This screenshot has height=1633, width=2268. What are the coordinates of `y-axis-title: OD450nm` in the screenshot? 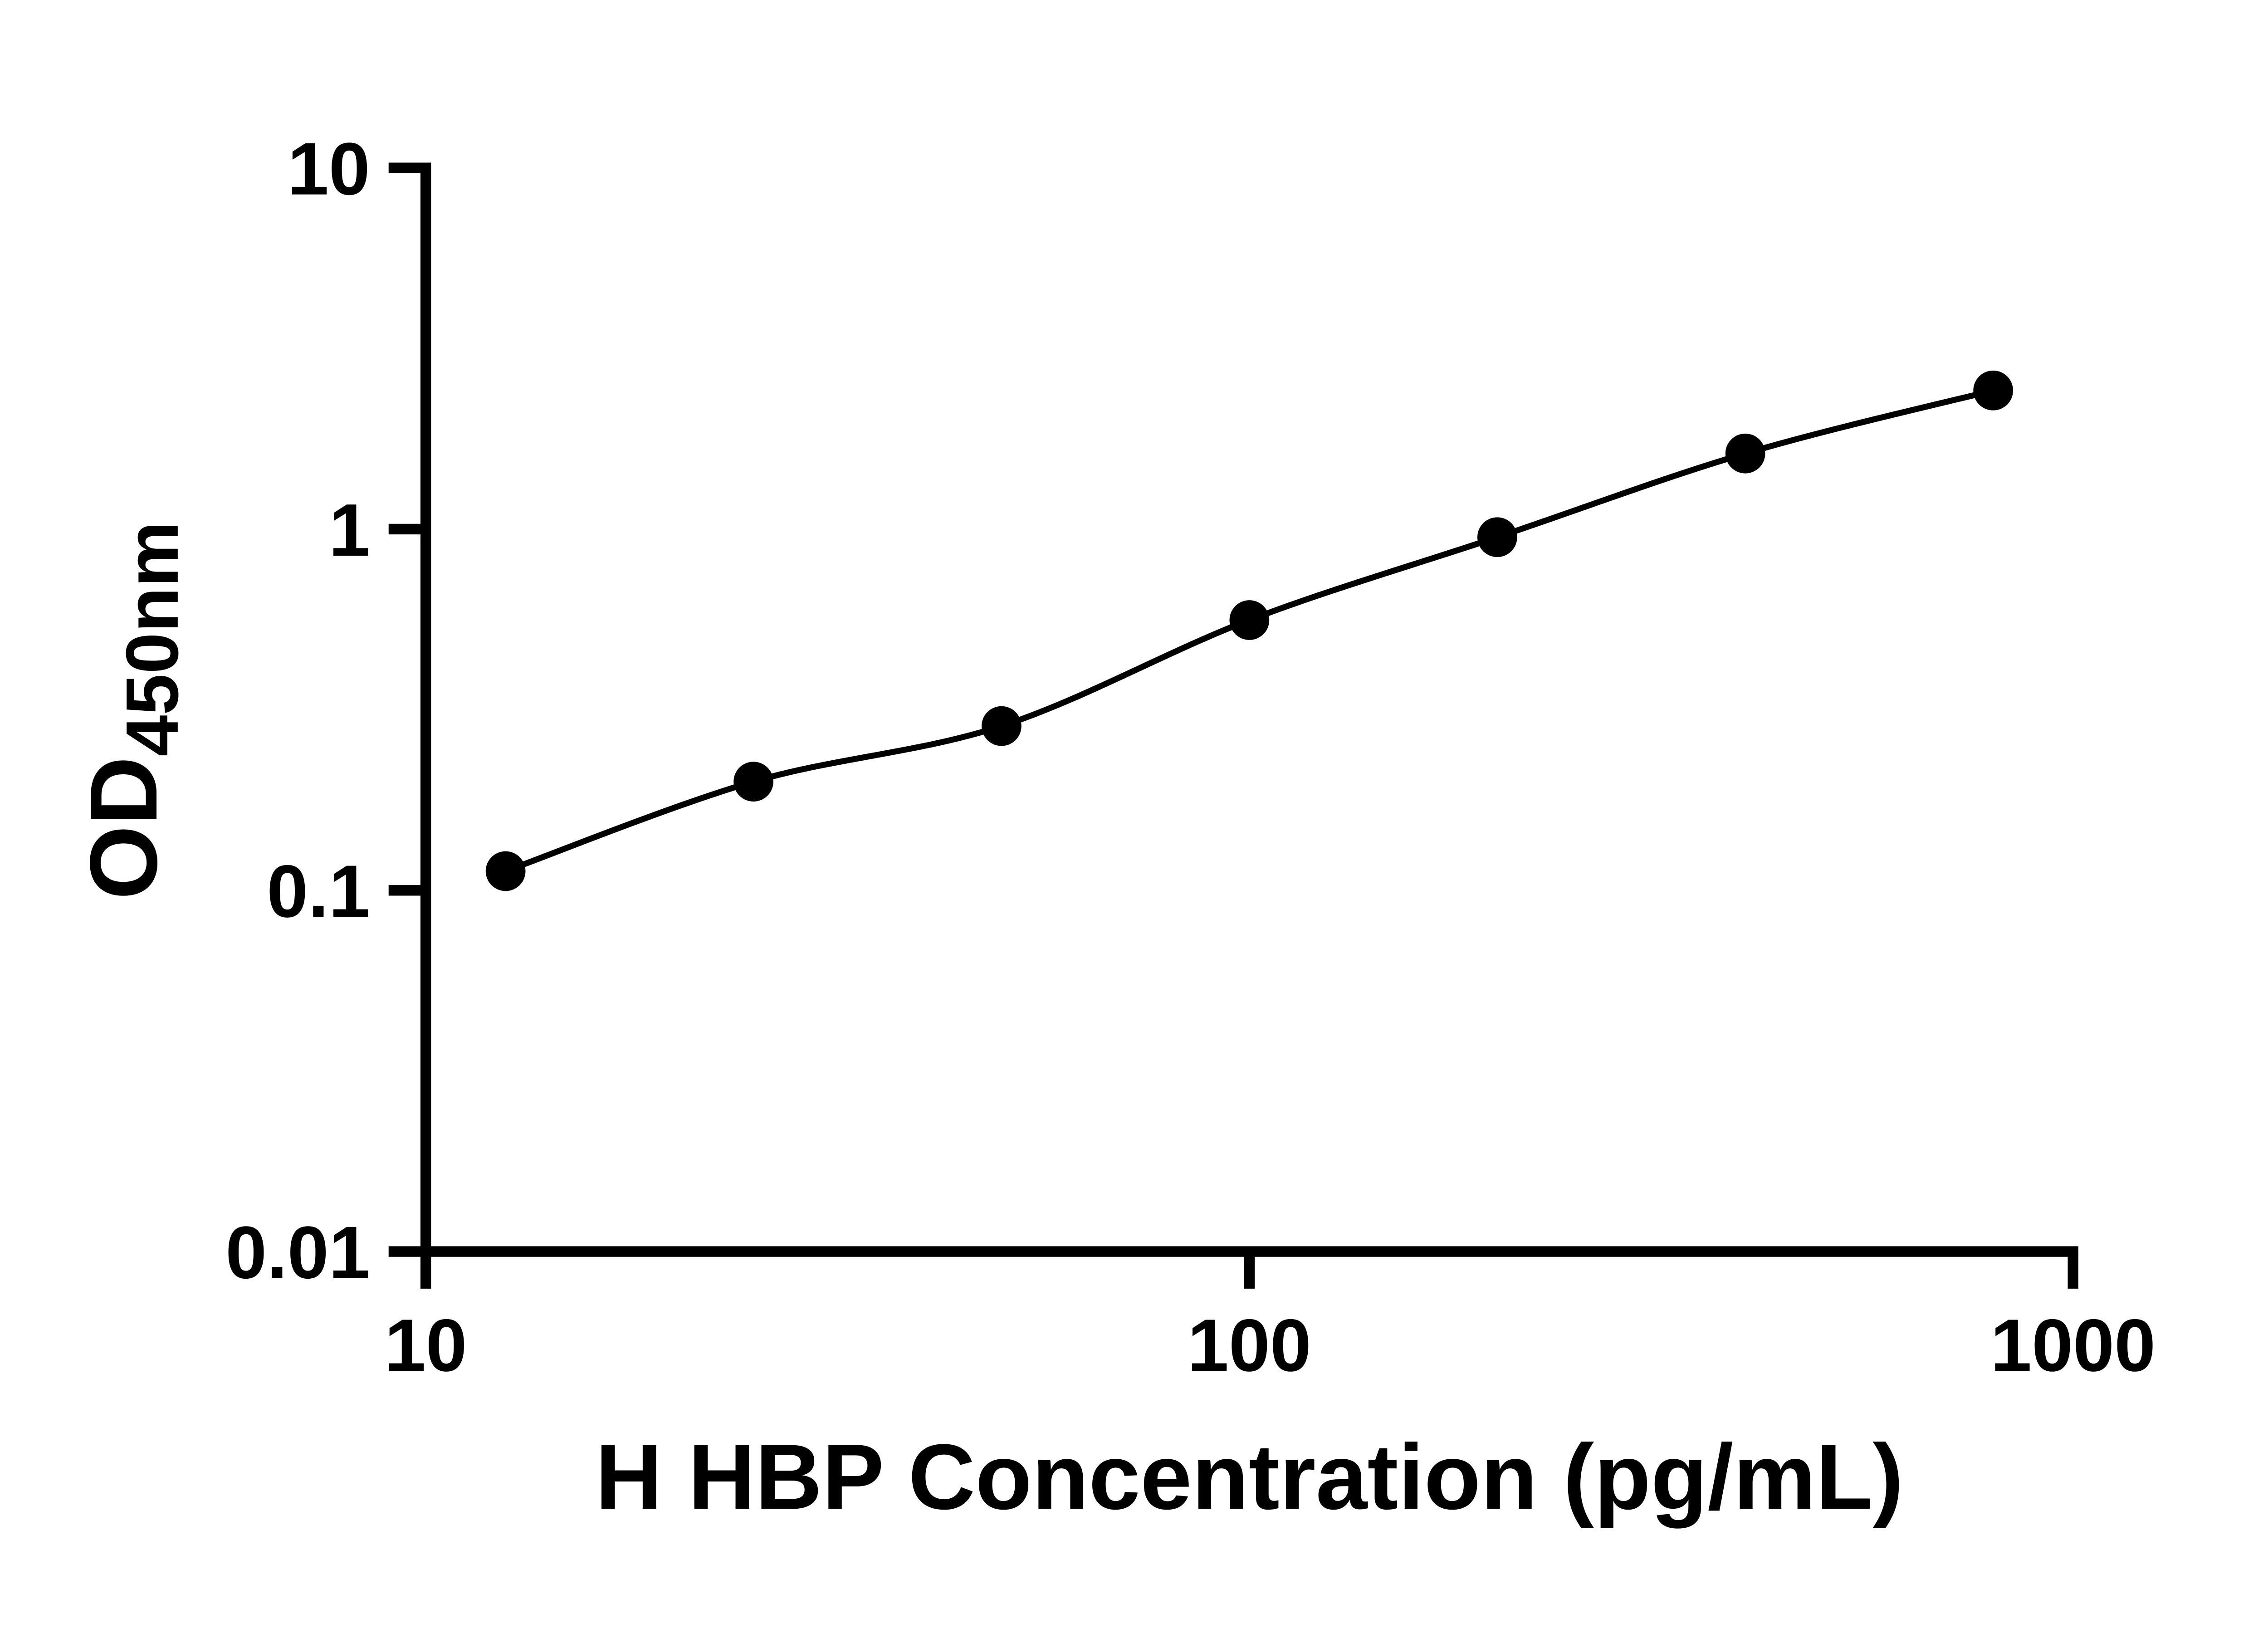 It's located at (132, 710).